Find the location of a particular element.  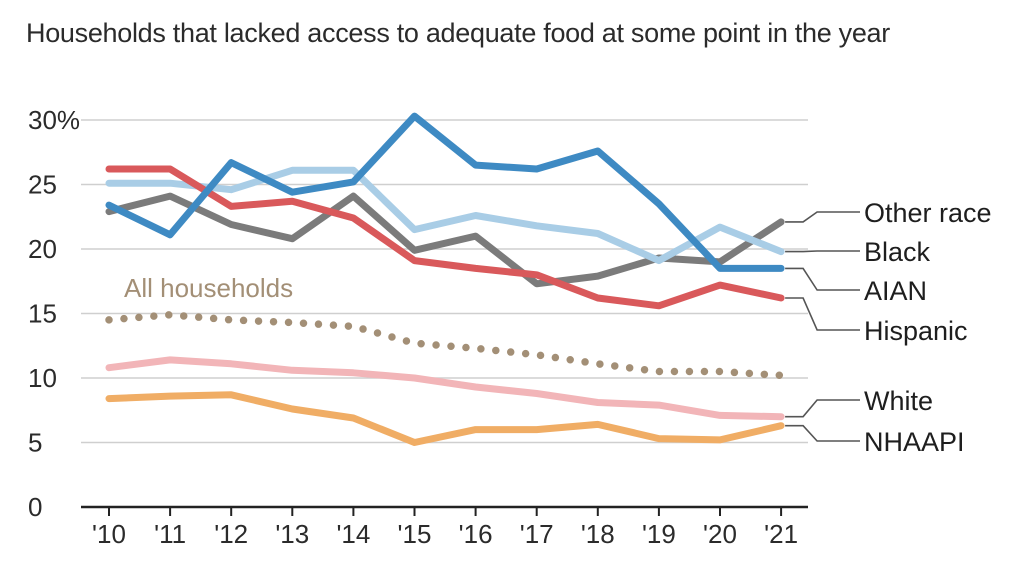

legend-label: AIAN is located at coordinates (895, 291).